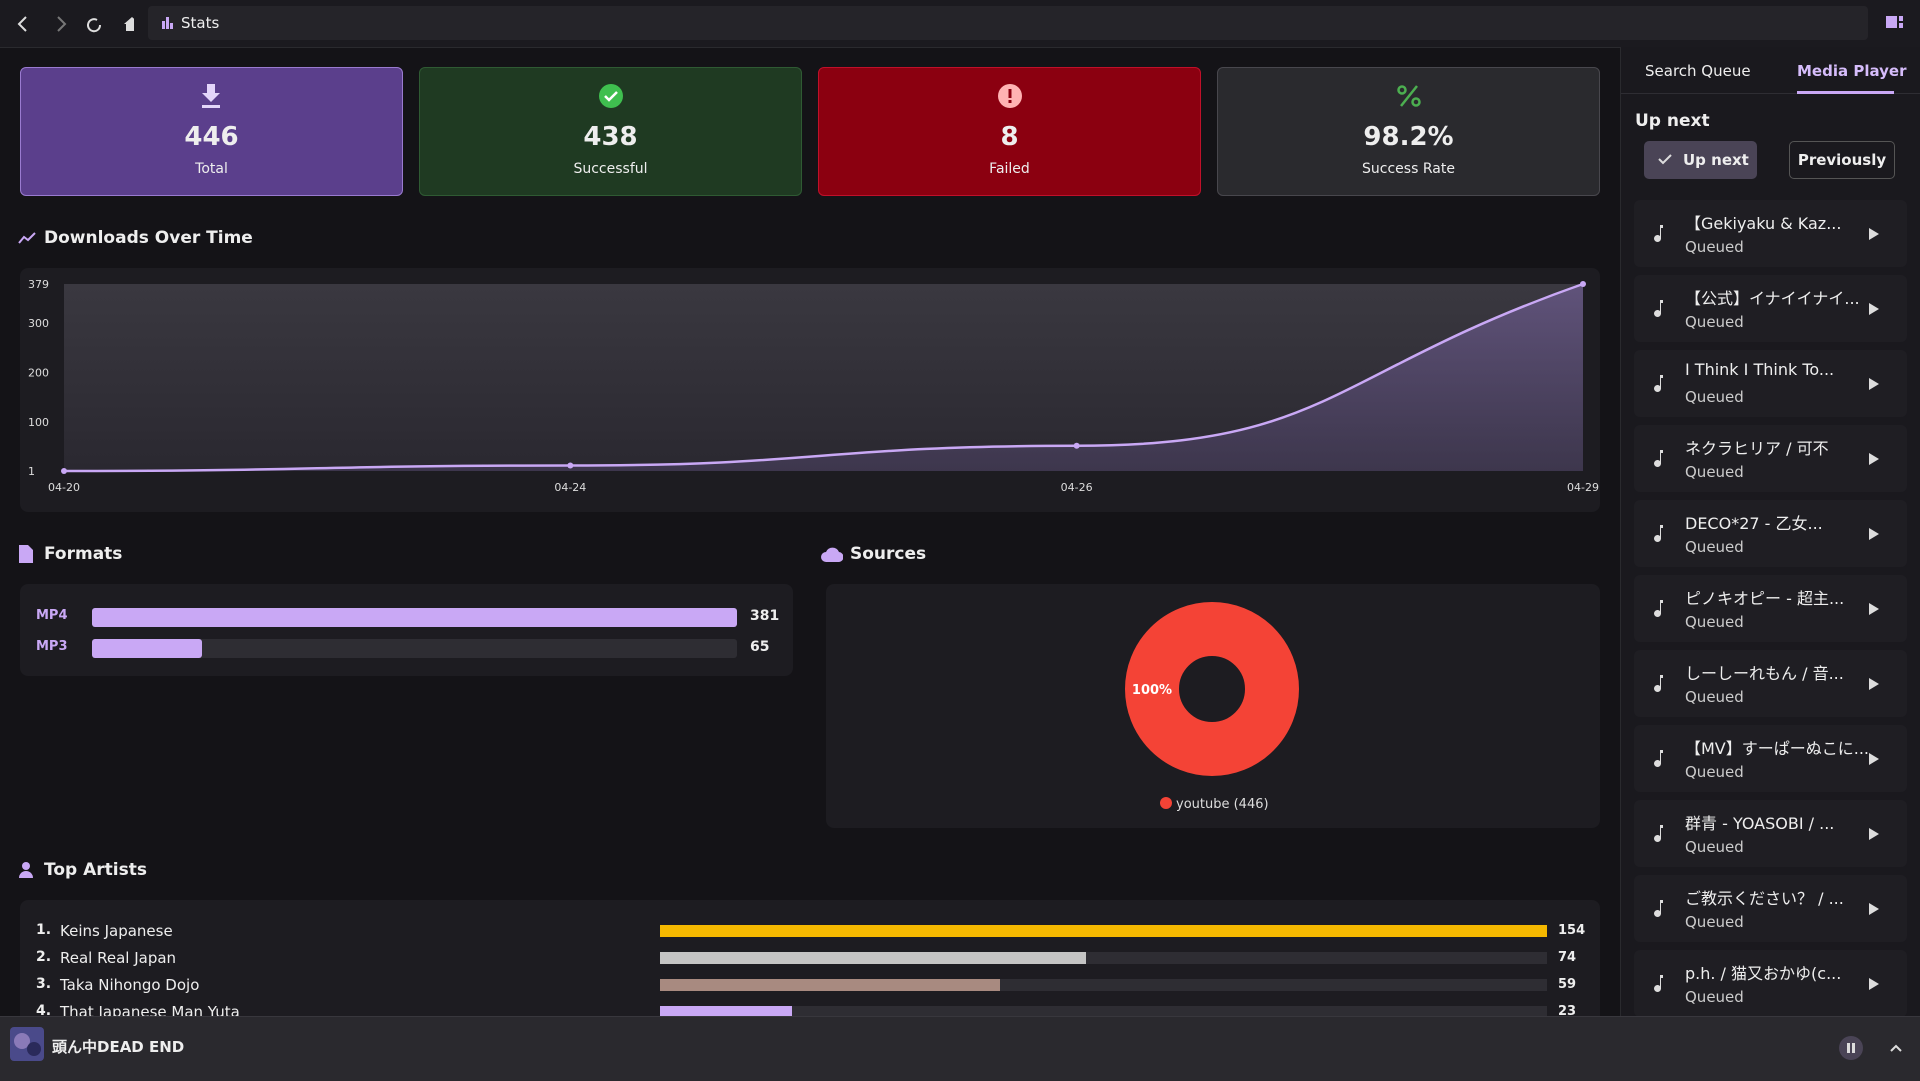 The width and height of the screenshot is (1920, 1081). What do you see at coordinates (1770, 683) in the screenshot?
I see `queue-item: しーしーれもん / 音... Queued` at bounding box center [1770, 683].